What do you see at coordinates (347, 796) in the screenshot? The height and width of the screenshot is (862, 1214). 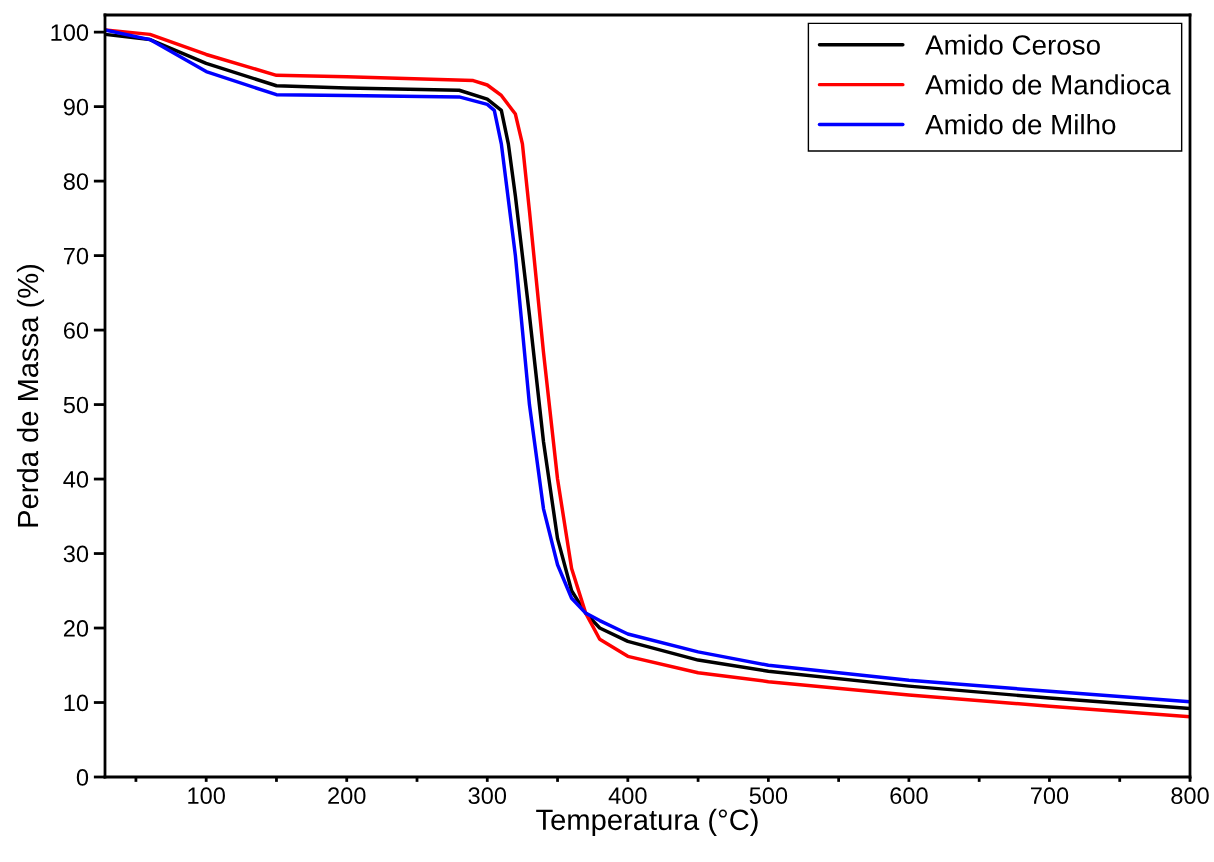 I see `x-tick-label: 200` at bounding box center [347, 796].